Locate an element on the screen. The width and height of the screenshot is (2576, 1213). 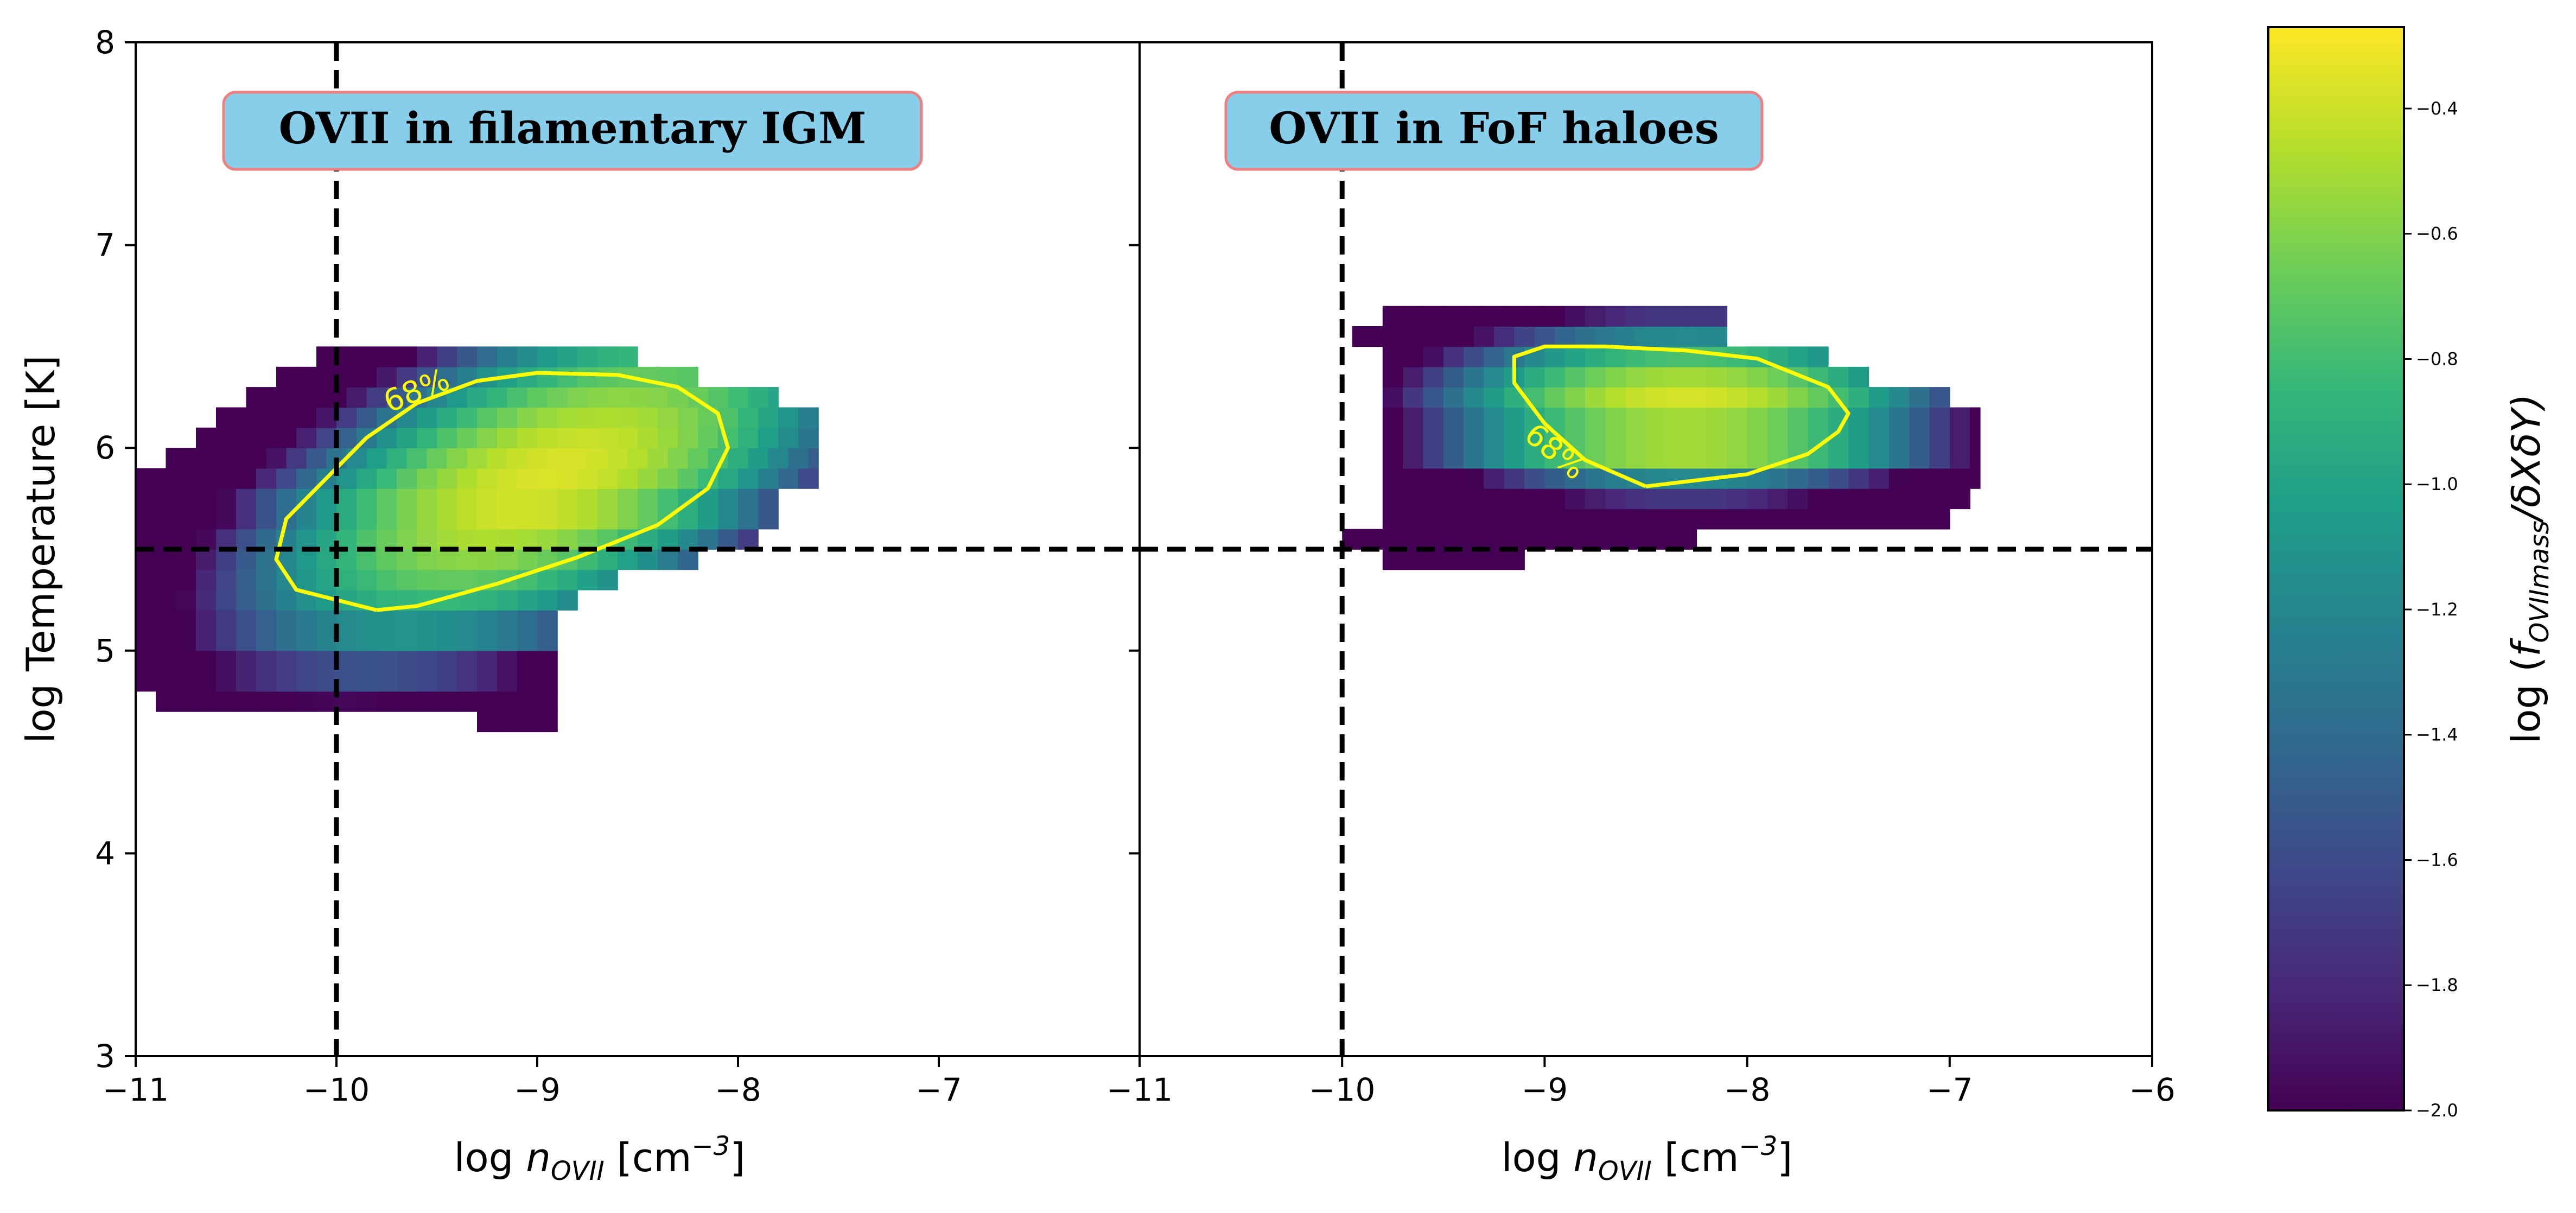
y-tick-label: 7 is located at coordinates (105, 246).